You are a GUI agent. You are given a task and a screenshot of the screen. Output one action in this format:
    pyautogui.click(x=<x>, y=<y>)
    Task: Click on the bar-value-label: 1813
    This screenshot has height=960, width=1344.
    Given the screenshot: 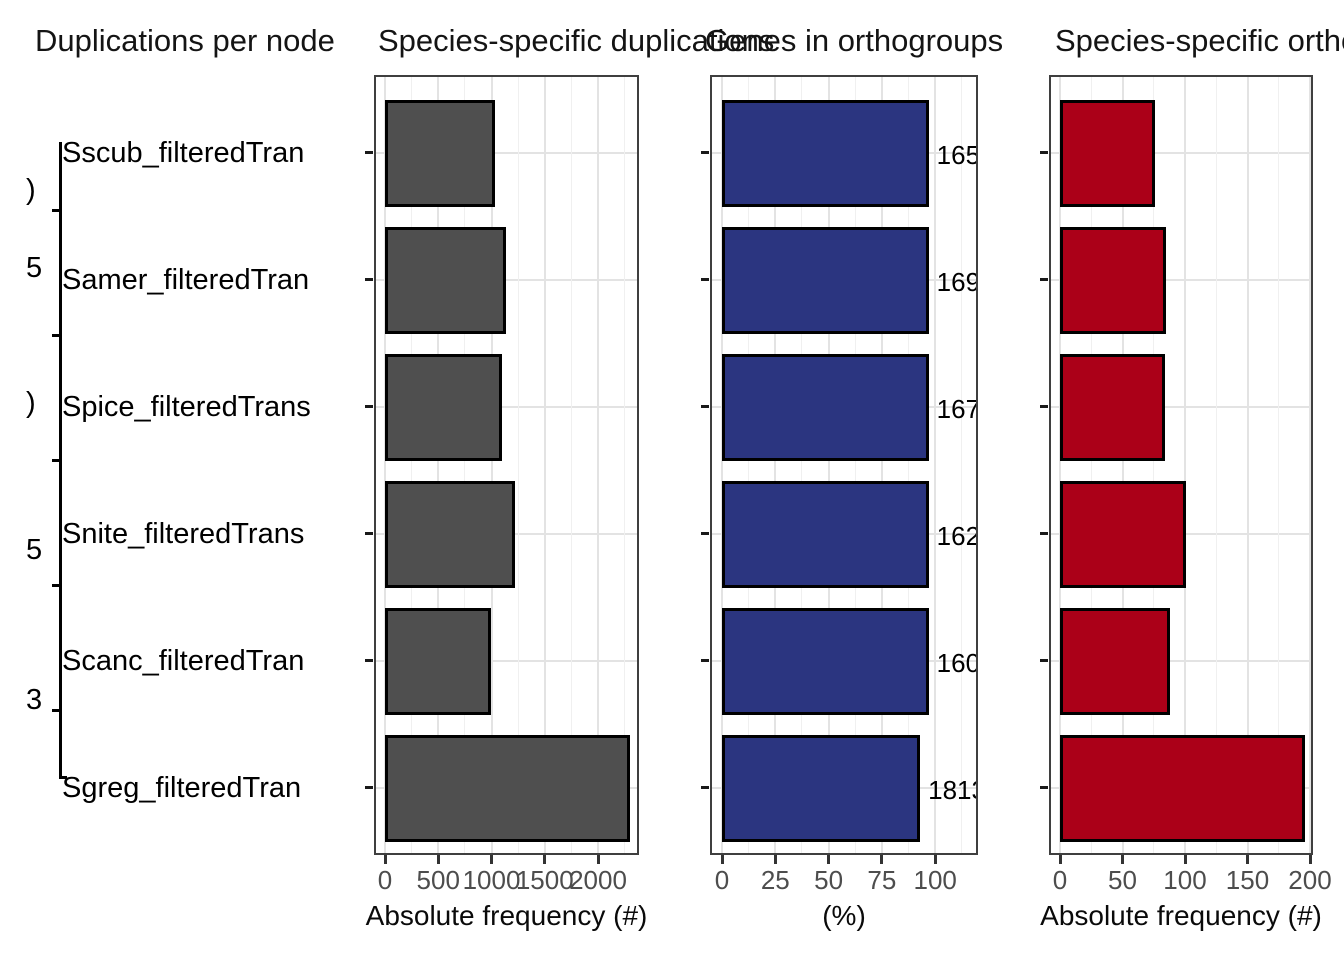 What is the action you would take?
    pyautogui.click(x=952, y=790)
    